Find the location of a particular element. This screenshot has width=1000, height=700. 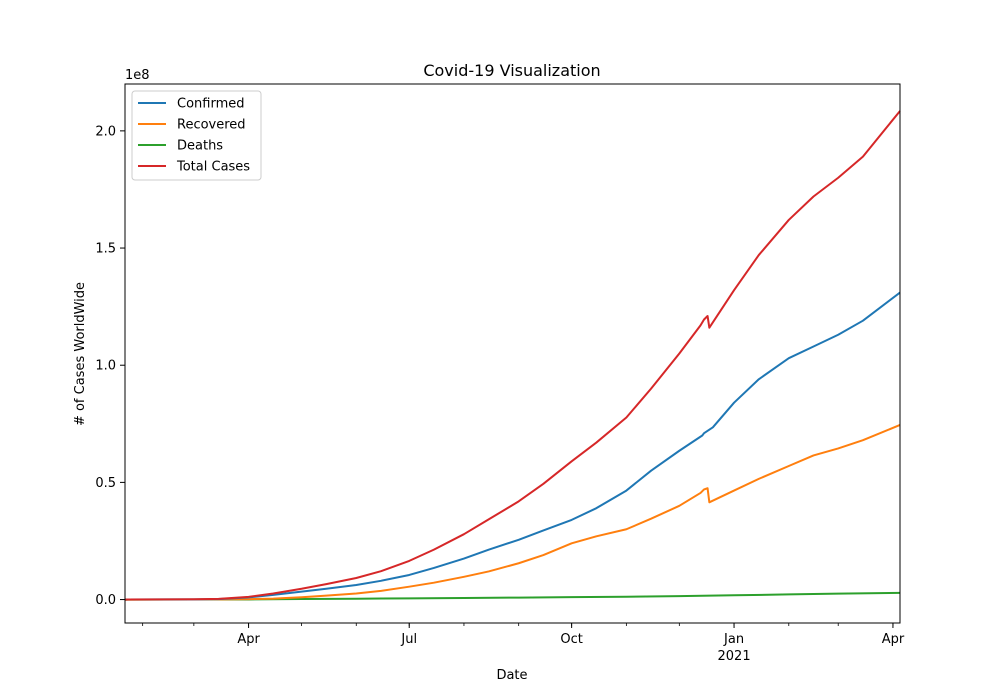

x-axis-label: Date is located at coordinates (511, 675).